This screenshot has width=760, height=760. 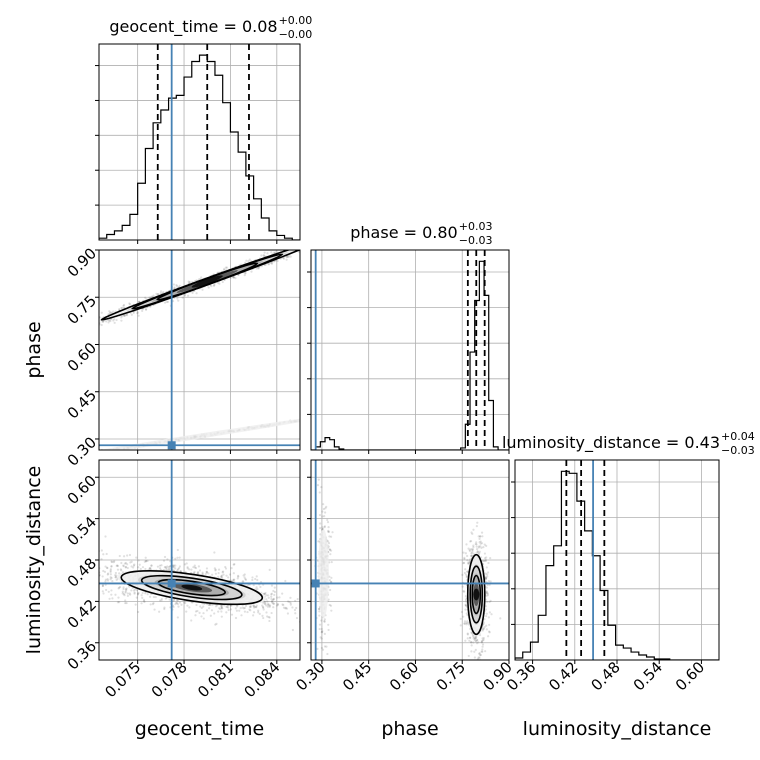 What do you see at coordinates (193, 27) in the screenshot?
I see `panel-title-geocent_time: geocent_time = 0.08` at bounding box center [193, 27].